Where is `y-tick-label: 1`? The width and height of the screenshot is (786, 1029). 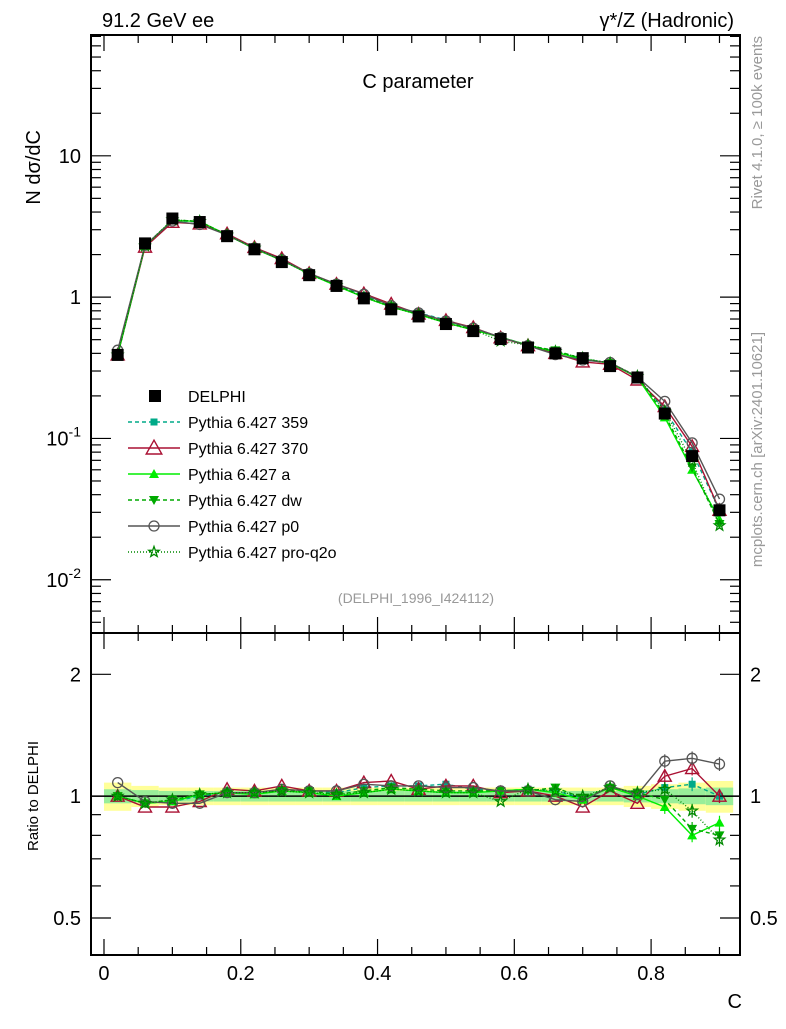 y-tick-label: 1 is located at coordinates (75, 298).